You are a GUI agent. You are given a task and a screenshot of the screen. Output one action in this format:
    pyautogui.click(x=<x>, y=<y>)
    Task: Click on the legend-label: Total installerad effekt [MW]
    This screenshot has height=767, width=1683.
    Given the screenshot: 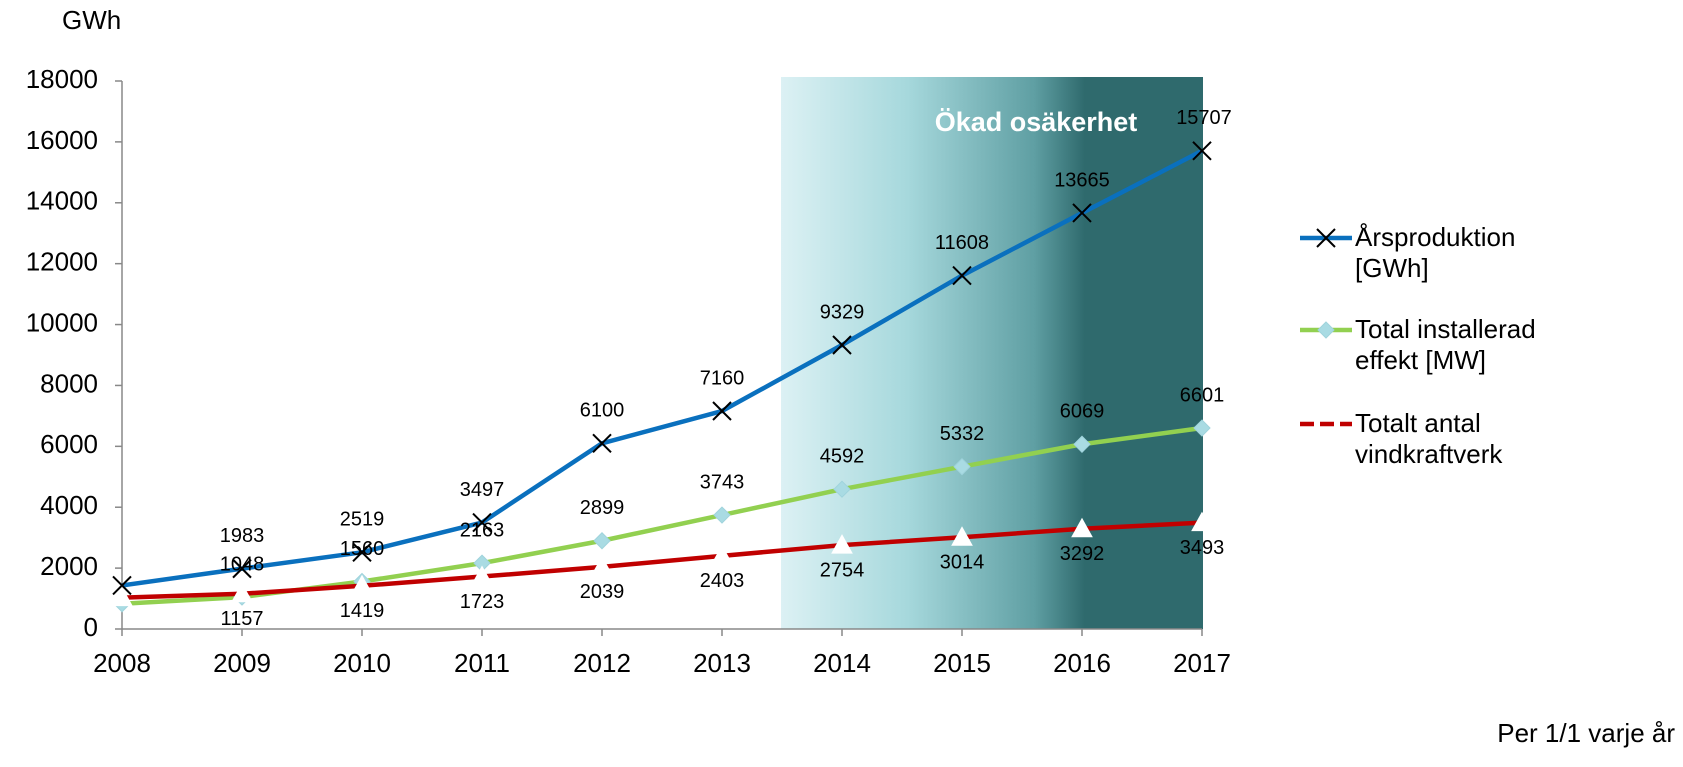 What is the action you would take?
    pyautogui.click(x=1445, y=344)
    